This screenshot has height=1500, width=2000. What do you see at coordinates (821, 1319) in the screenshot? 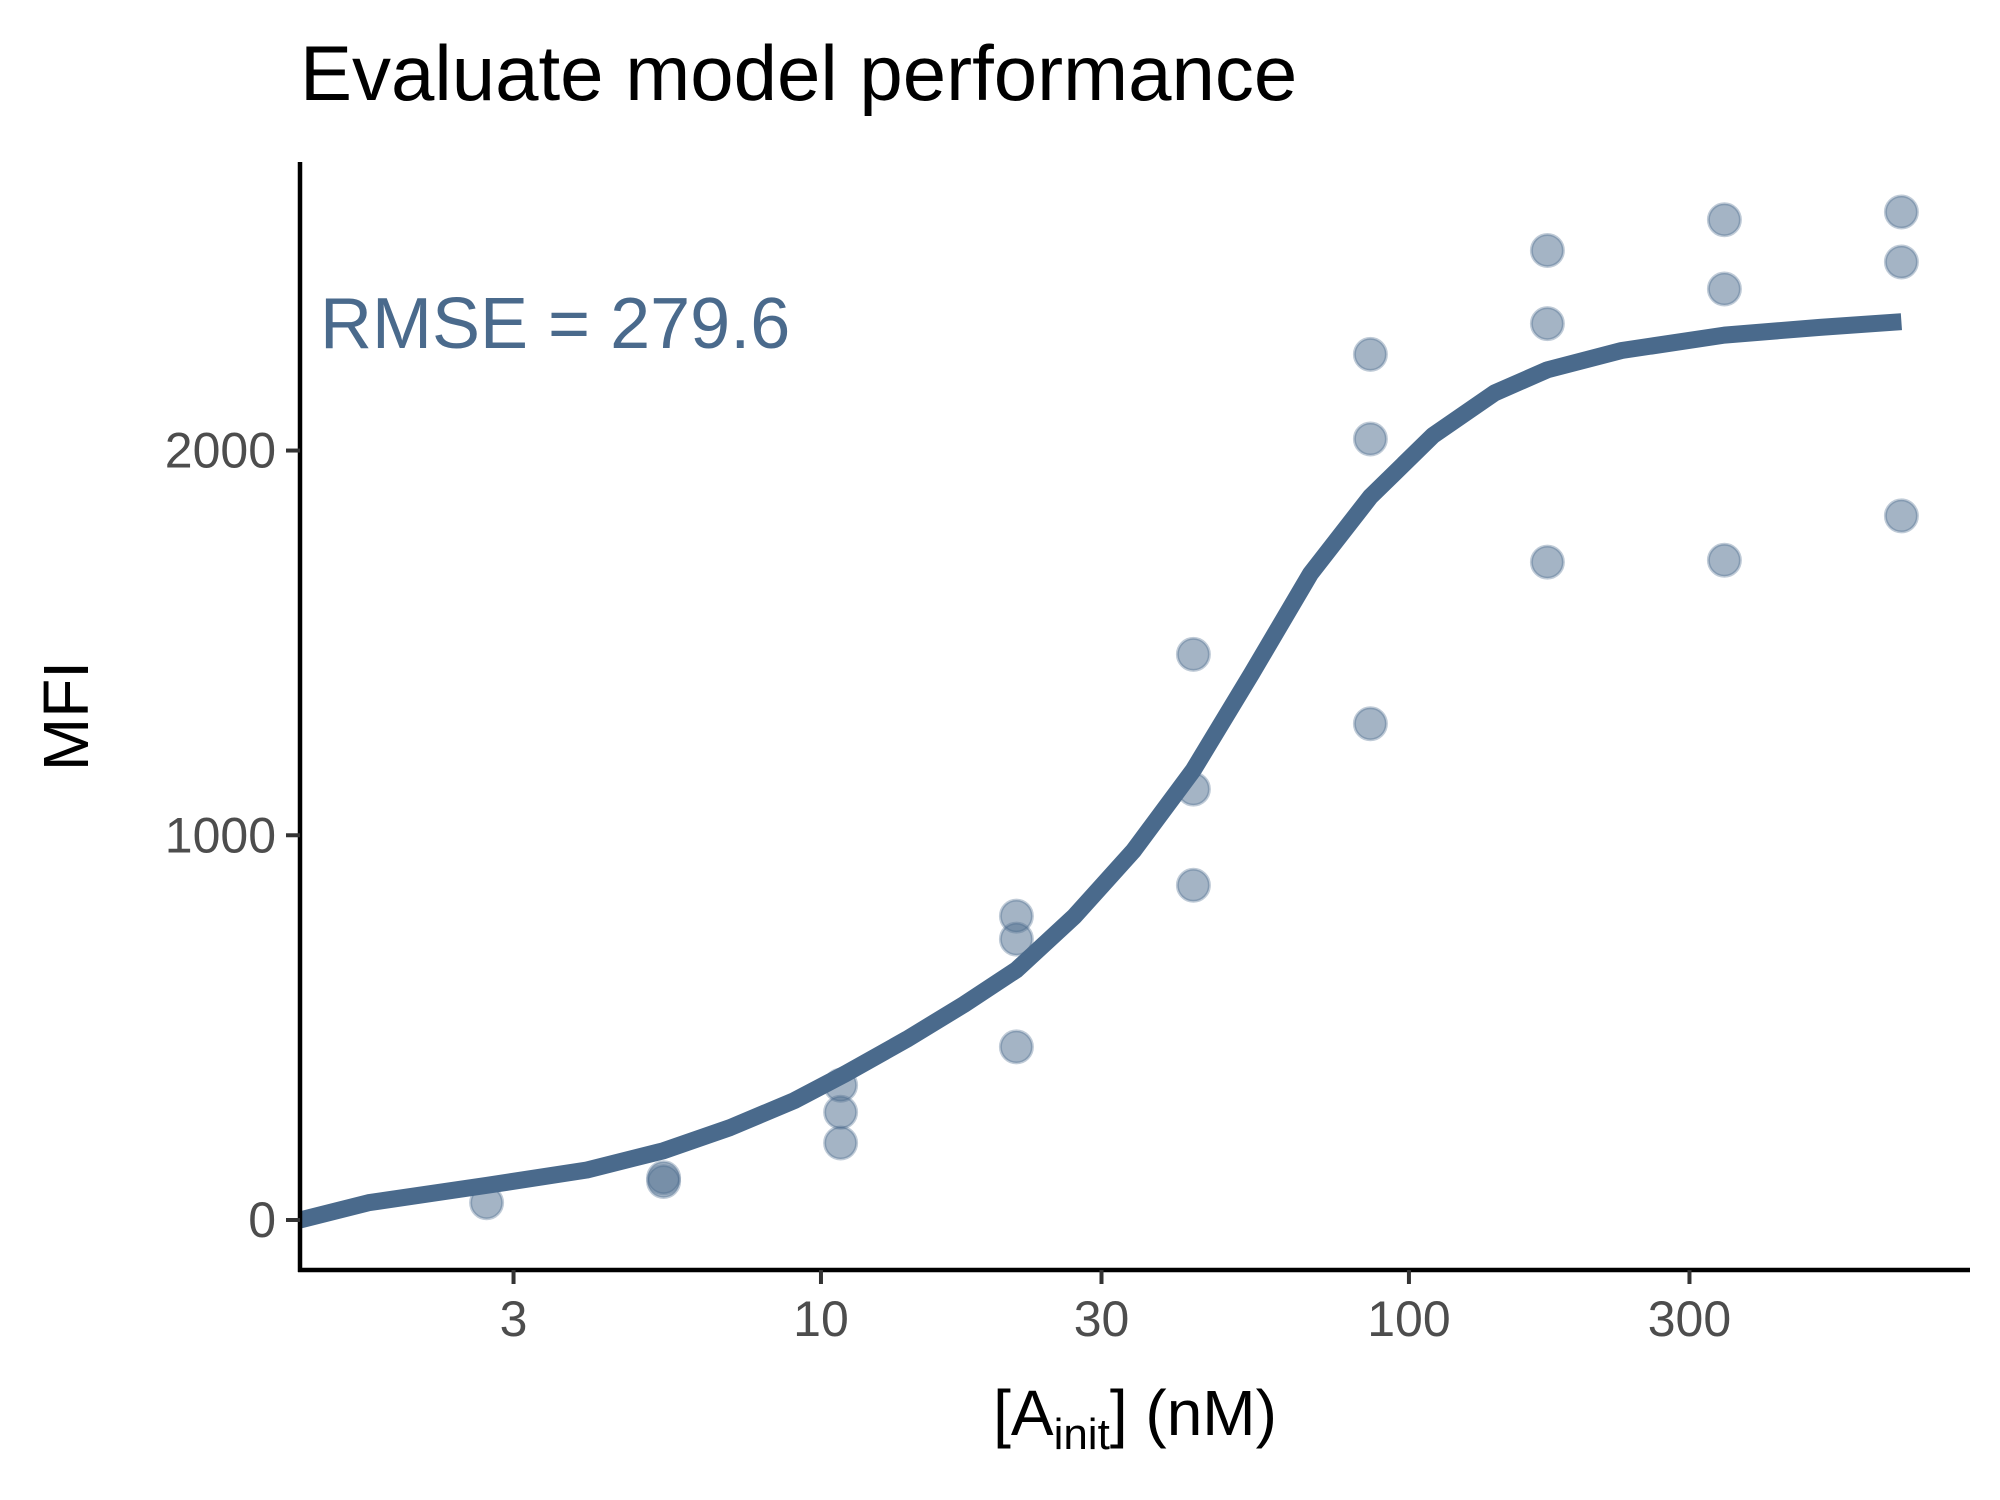
I see `x-tick-label: 10` at bounding box center [821, 1319].